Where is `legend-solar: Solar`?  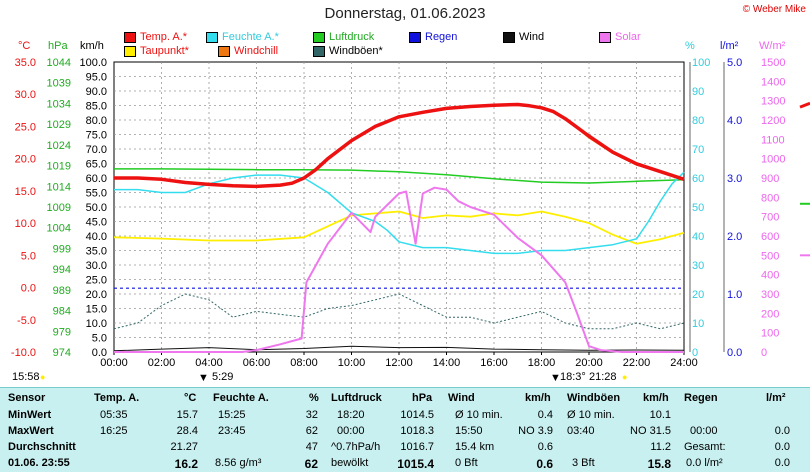
legend-solar: Solar is located at coordinates (620, 37).